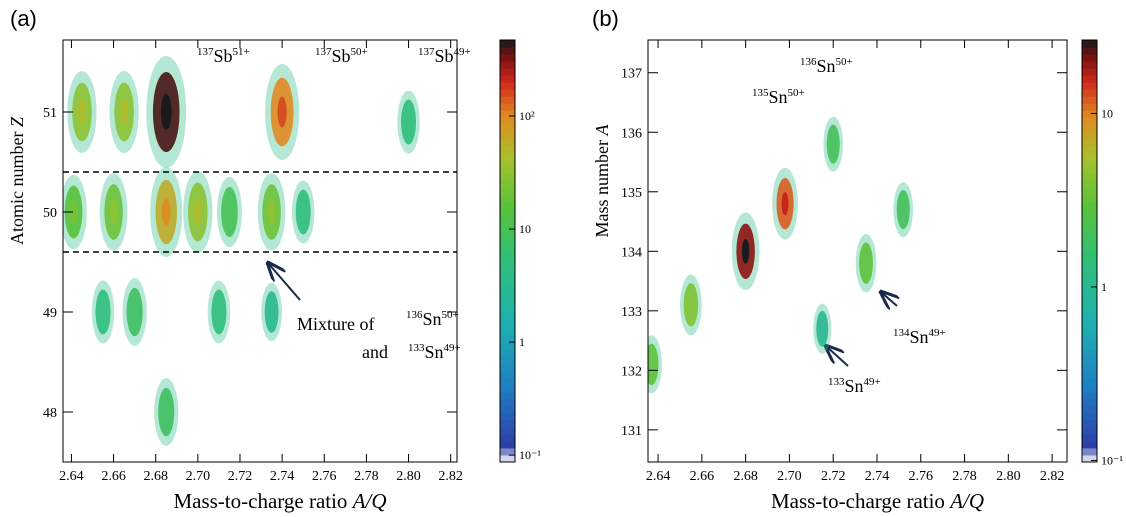 The width and height of the screenshot is (1126, 517). What do you see at coordinates (408, 476) in the screenshot?
I see `x-tick-label: 2.80` at bounding box center [408, 476].